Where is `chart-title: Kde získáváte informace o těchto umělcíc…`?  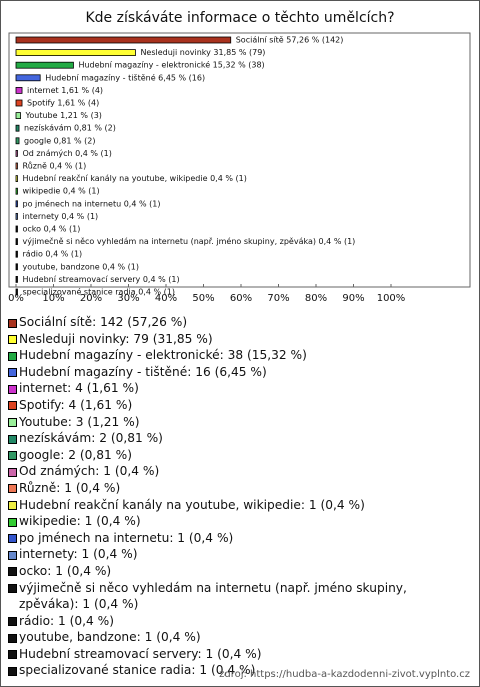 chart-title: Kde získáváte informace o těchto umělcíc… is located at coordinates (239, 18).